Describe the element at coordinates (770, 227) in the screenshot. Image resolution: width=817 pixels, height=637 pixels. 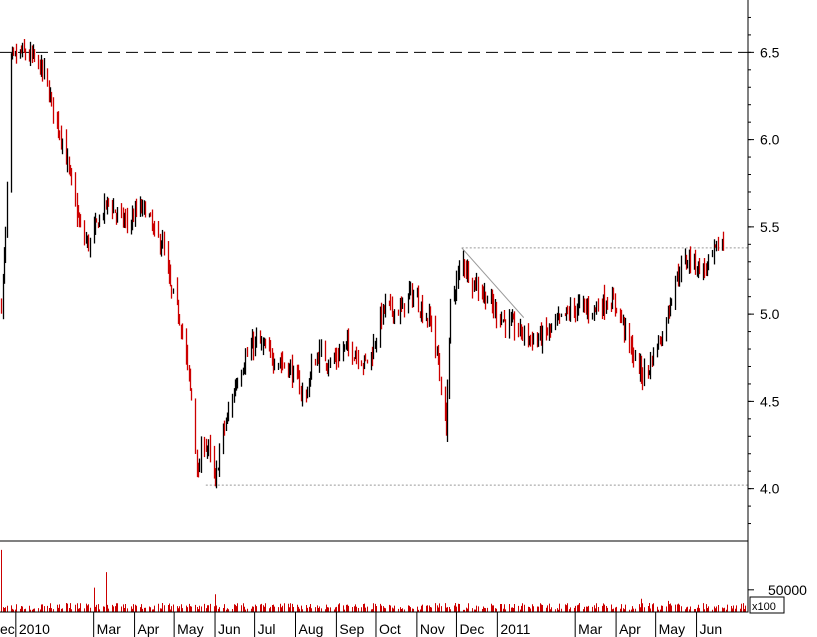
I see `price-tick-label: 5.5` at that location.